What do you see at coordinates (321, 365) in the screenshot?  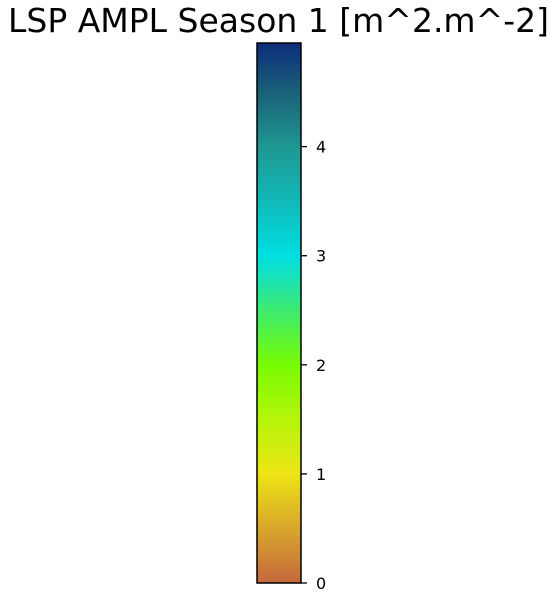 I see `tick-label-2: 2` at bounding box center [321, 365].